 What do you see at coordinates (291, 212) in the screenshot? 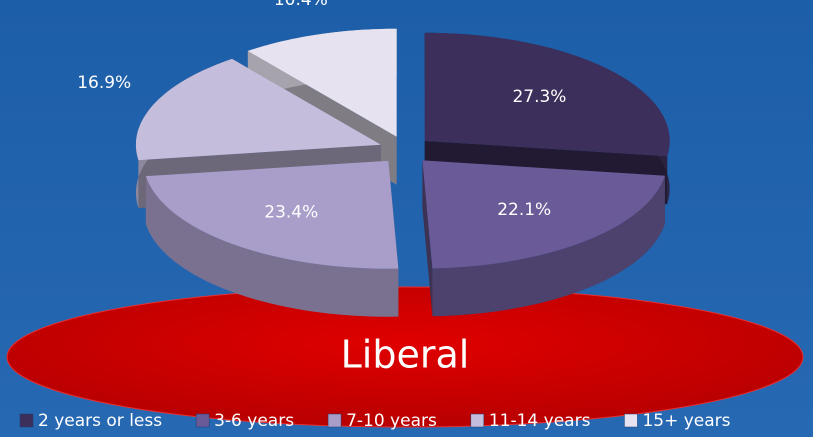
I see `data-label: 23.4%` at bounding box center [291, 212].